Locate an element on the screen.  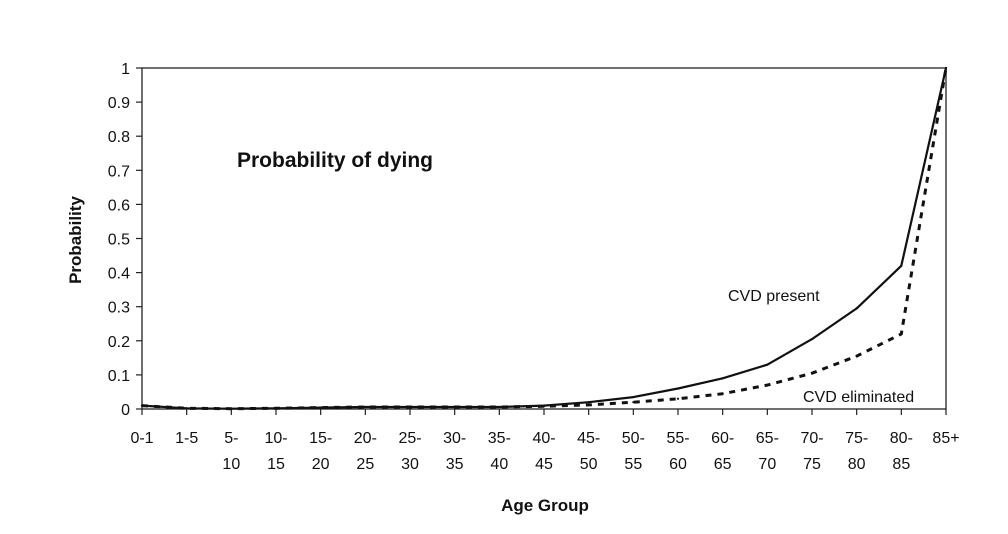
x-tick-label: 15-20 is located at coordinates (320, 451).